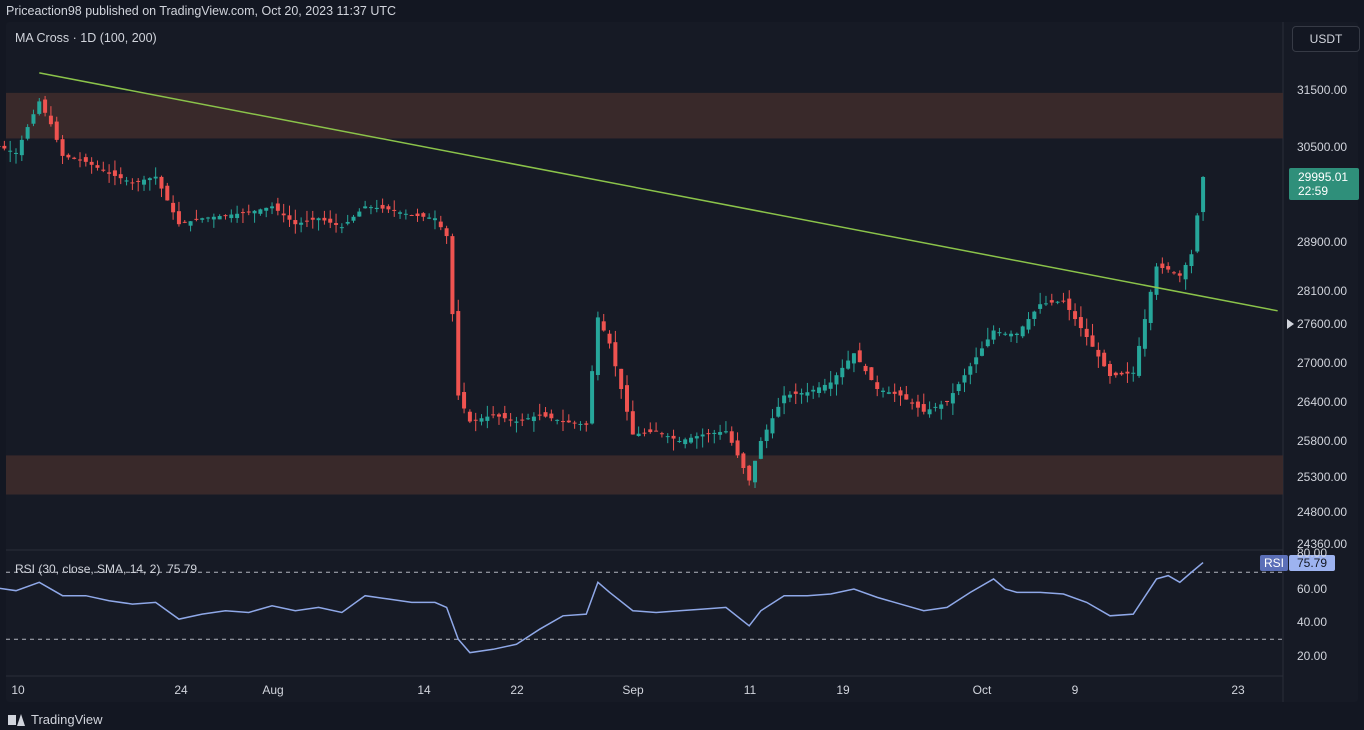  What do you see at coordinates (682, 718) in the screenshot?
I see `bottom-bar` at bounding box center [682, 718].